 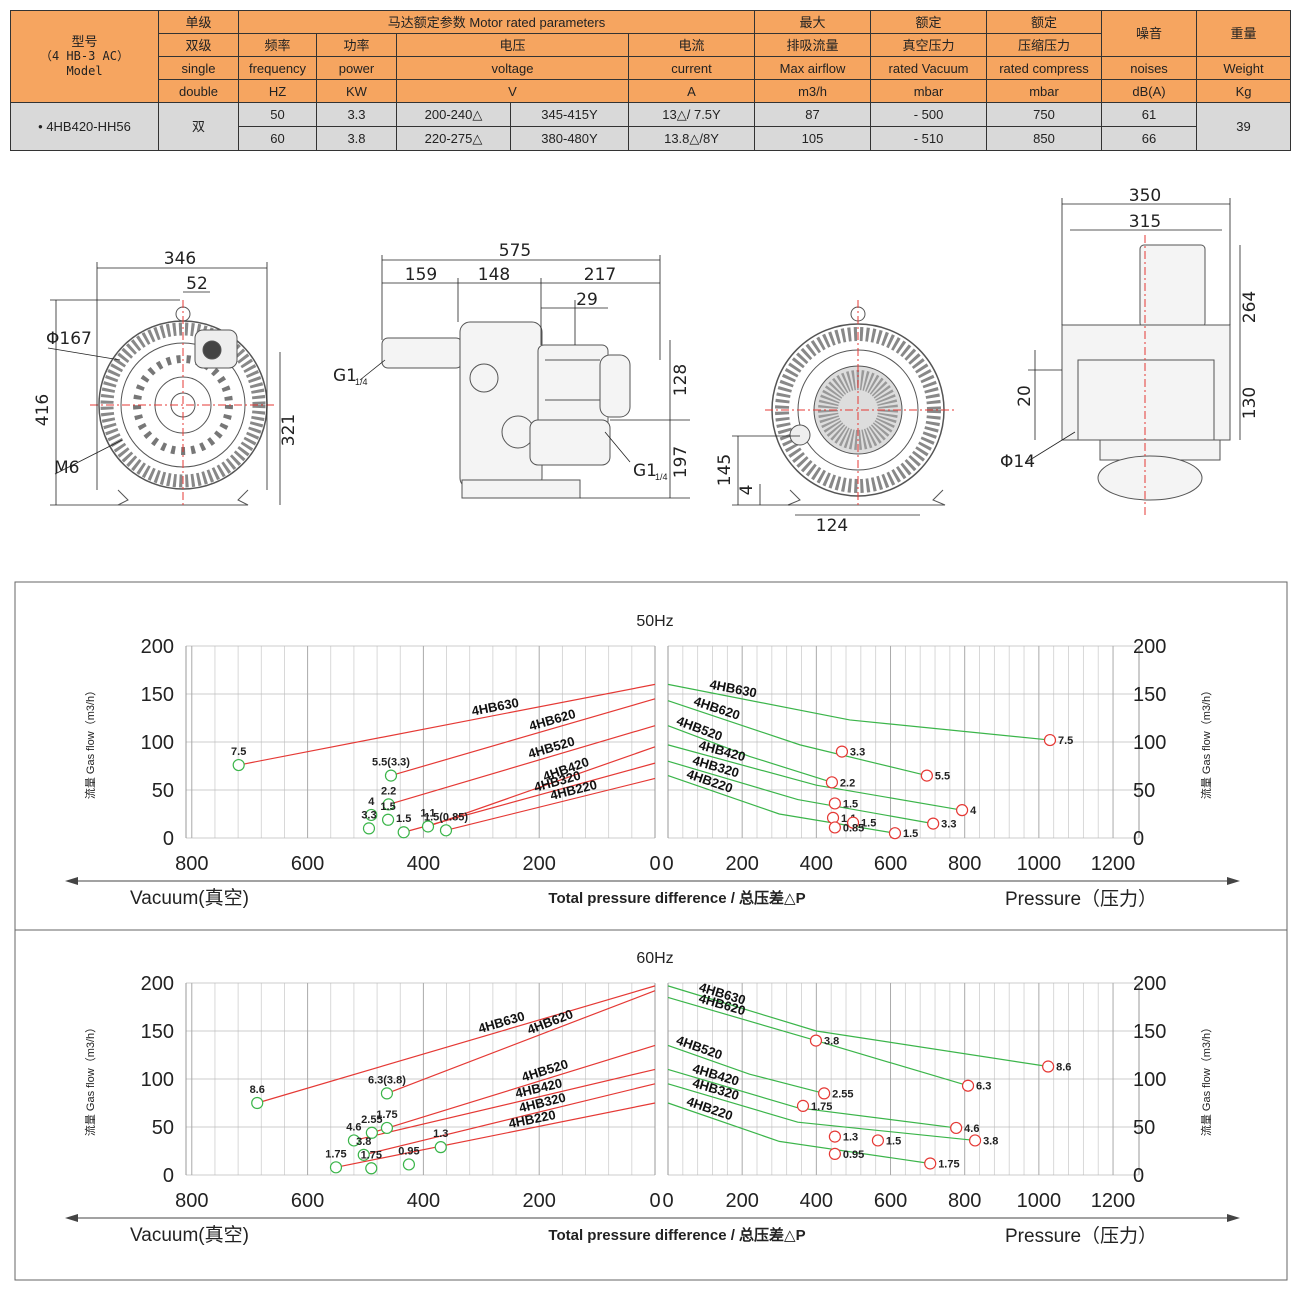 What do you see at coordinates (847, 783) in the screenshot?
I see `point-label: 2.2` at bounding box center [847, 783].